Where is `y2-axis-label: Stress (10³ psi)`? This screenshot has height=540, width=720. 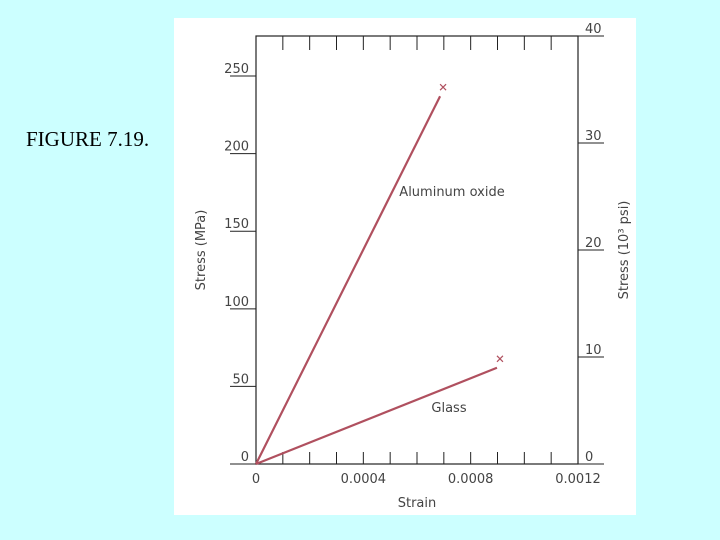
y2-axis-label: Stress (10³ psi) is located at coordinates (624, 250).